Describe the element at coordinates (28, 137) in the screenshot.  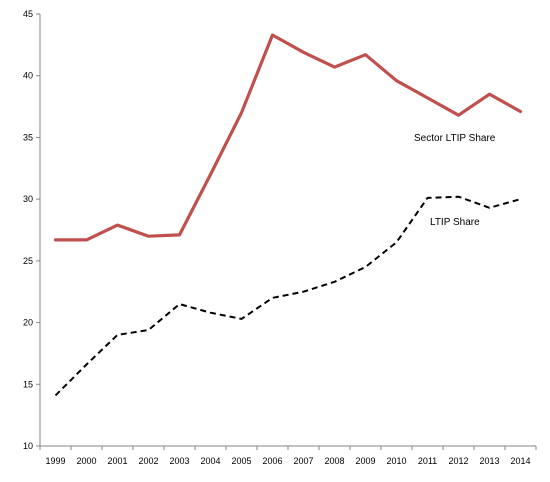
I see `y-tick-label: 35` at that location.